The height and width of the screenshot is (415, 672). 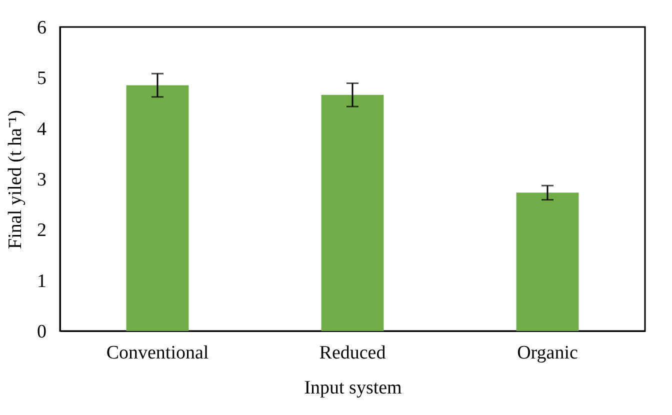 I want to click on x-tick-label: Reduced, so click(x=352, y=353).